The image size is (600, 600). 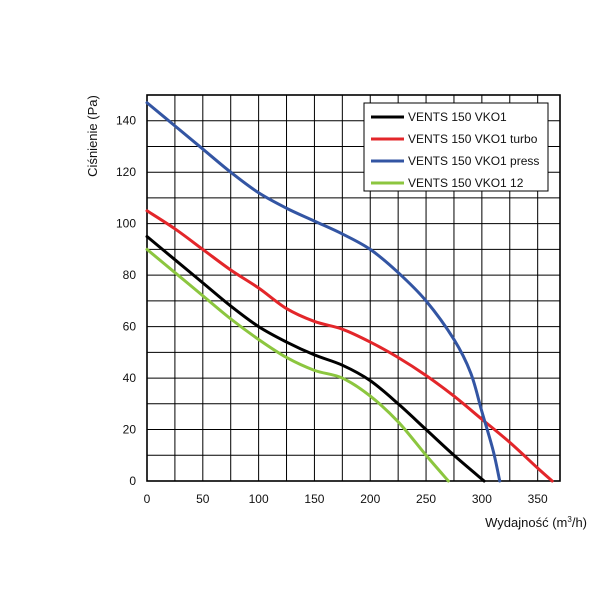 What do you see at coordinates (426, 499) in the screenshot?
I see `x-tick-label: 250` at bounding box center [426, 499].